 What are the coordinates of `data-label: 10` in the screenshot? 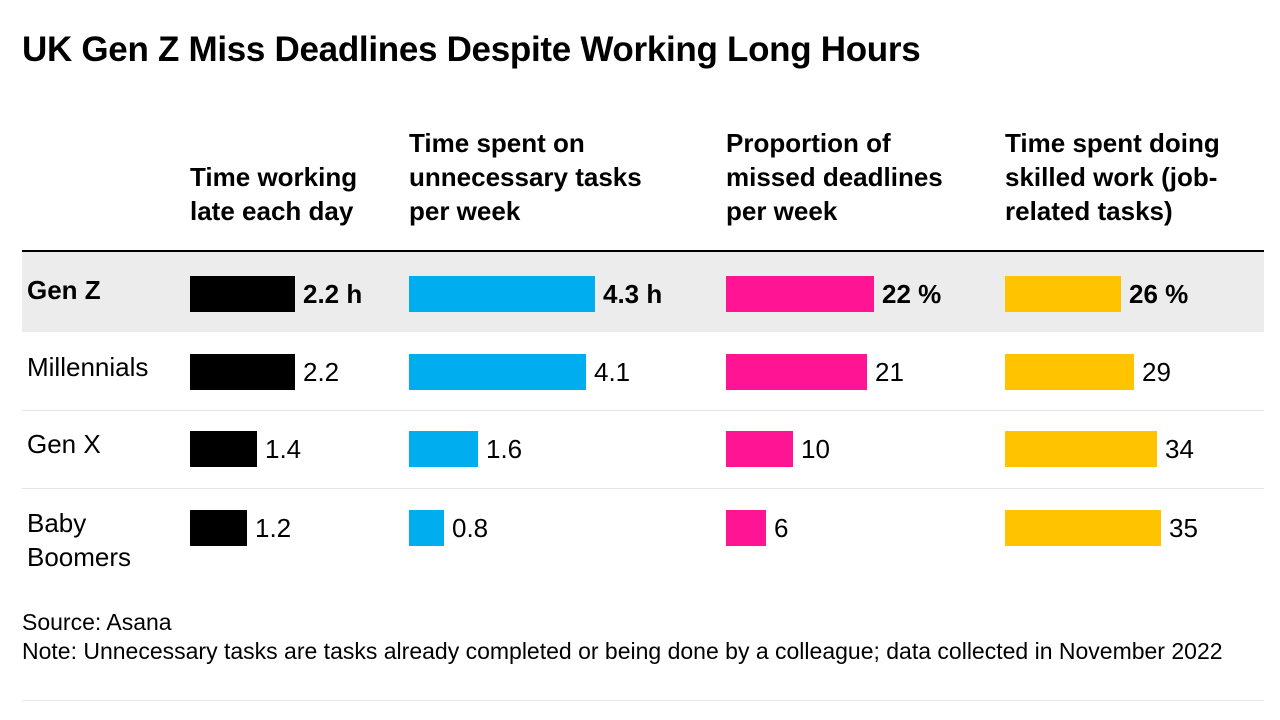 It's located at (815, 449).